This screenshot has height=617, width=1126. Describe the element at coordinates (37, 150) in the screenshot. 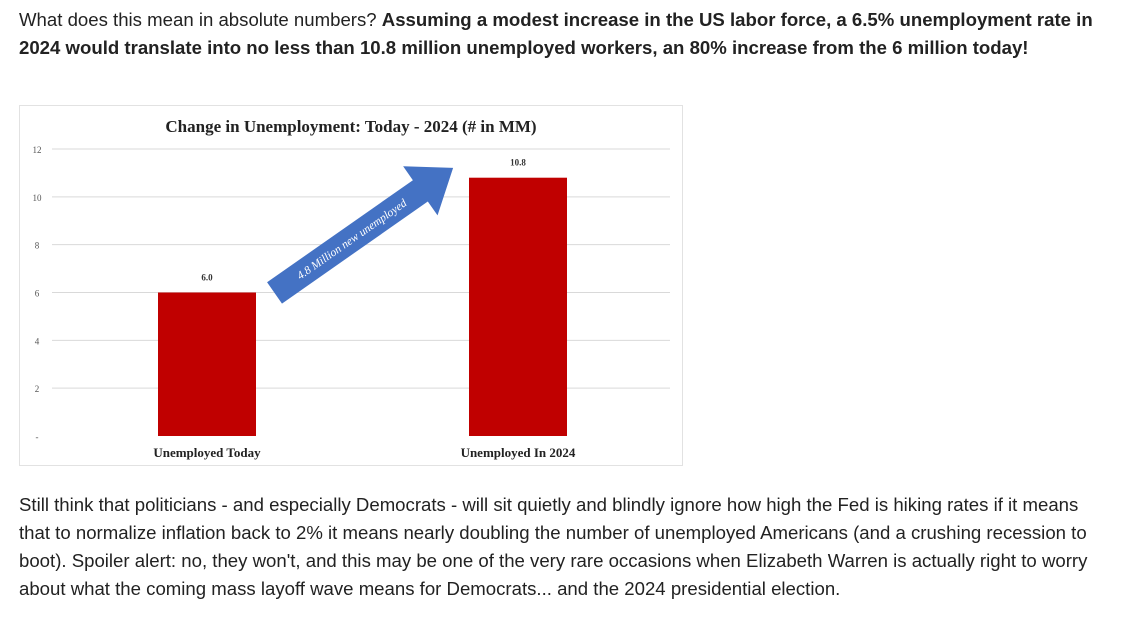

I see `y-tick-label: 12` at that location.